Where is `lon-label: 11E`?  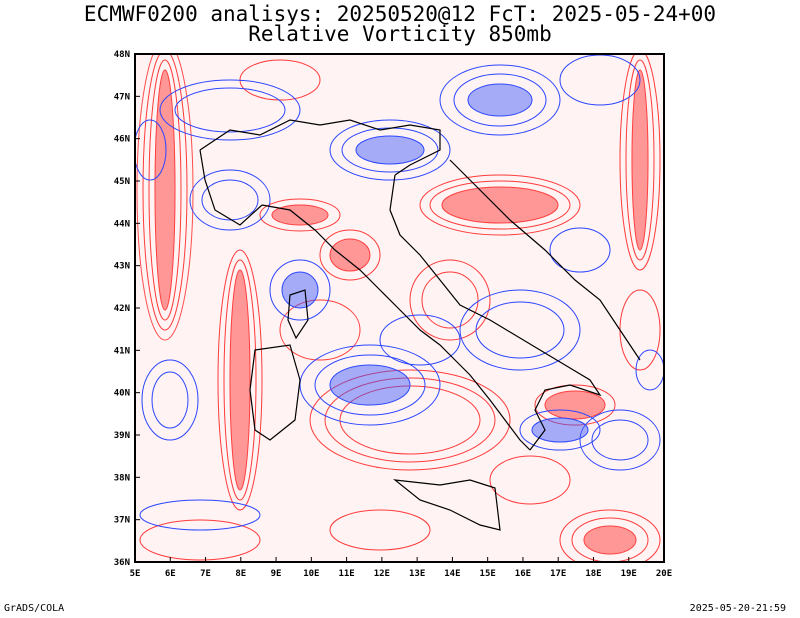
lon-label: 11E is located at coordinates (346, 574).